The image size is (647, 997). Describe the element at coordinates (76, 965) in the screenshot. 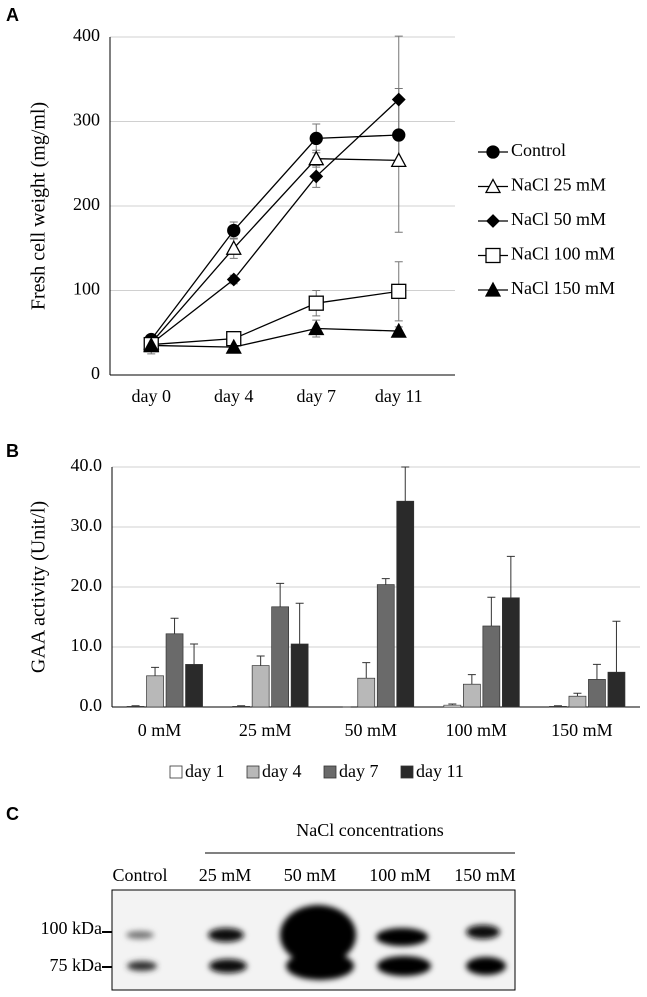

I see `mw-marker: 75 kDa` at that location.